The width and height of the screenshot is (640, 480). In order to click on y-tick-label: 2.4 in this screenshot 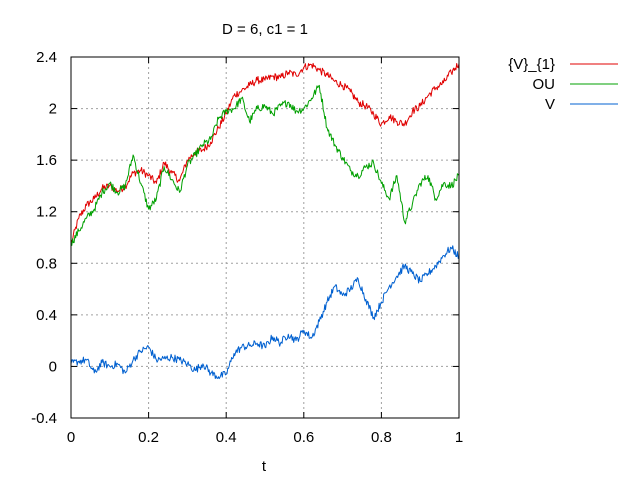, I will do `click(46, 57)`.